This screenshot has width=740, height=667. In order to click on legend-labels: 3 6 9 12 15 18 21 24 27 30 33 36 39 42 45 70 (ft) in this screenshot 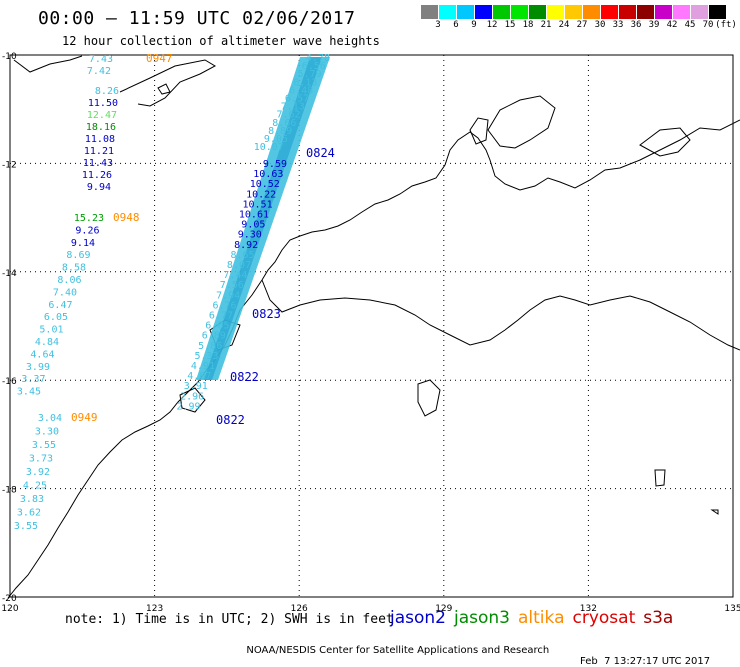, I will do `click(580, 25)`.